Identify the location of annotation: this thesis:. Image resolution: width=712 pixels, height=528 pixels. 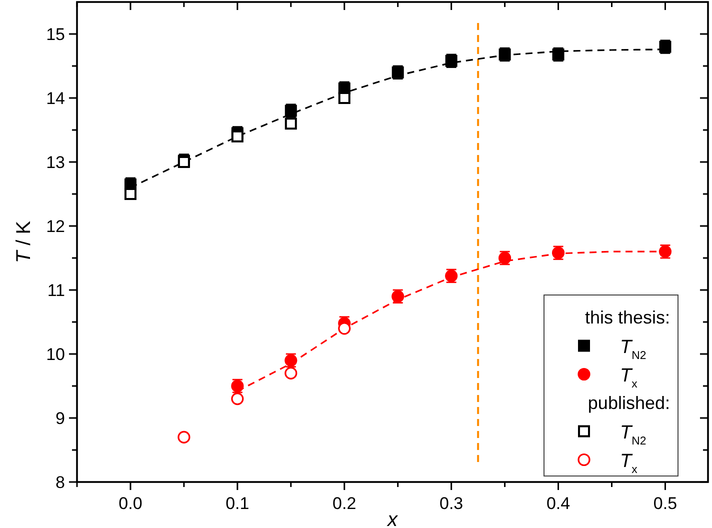
(627, 317).